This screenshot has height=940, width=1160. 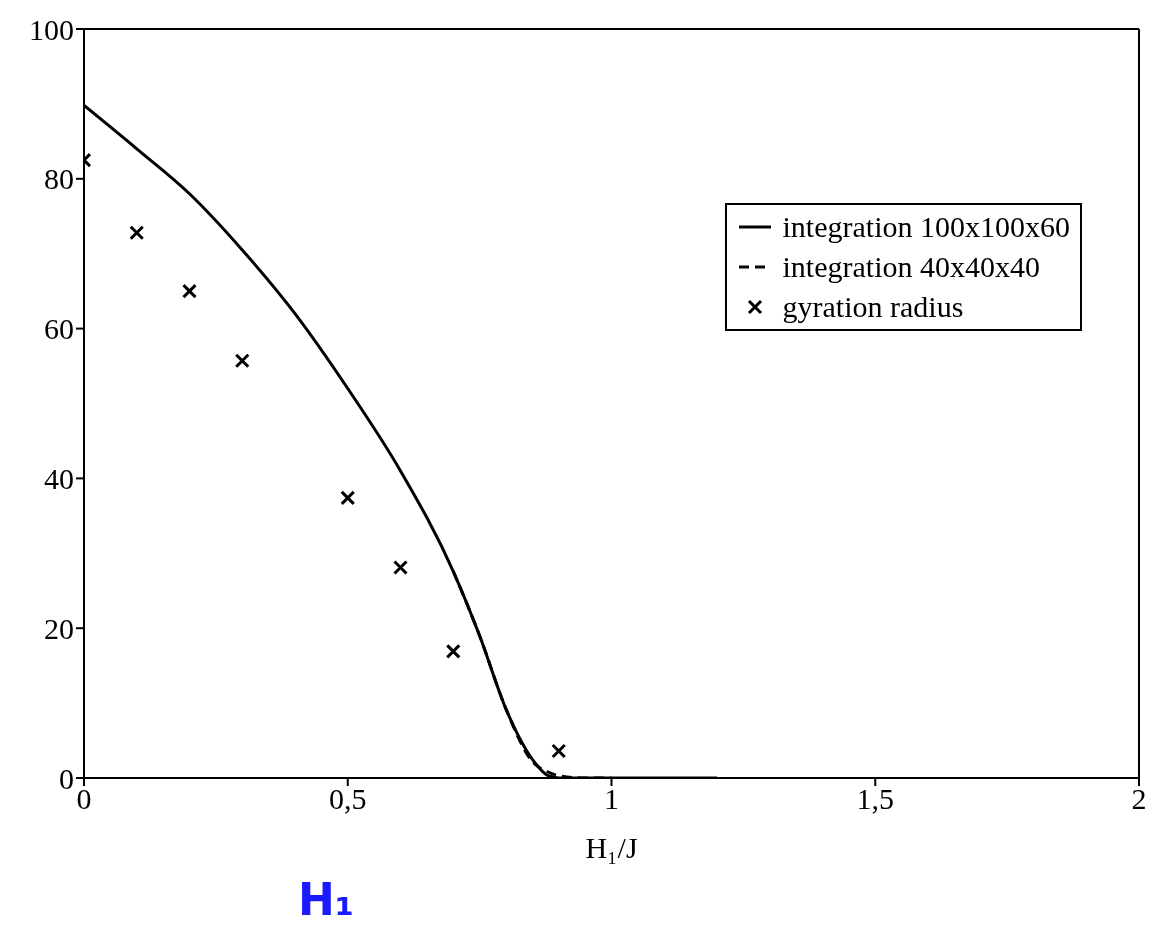 What do you see at coordinates (326, 899) in the screenshot?
I see `text: H₁` at bounding box center [326, 899].